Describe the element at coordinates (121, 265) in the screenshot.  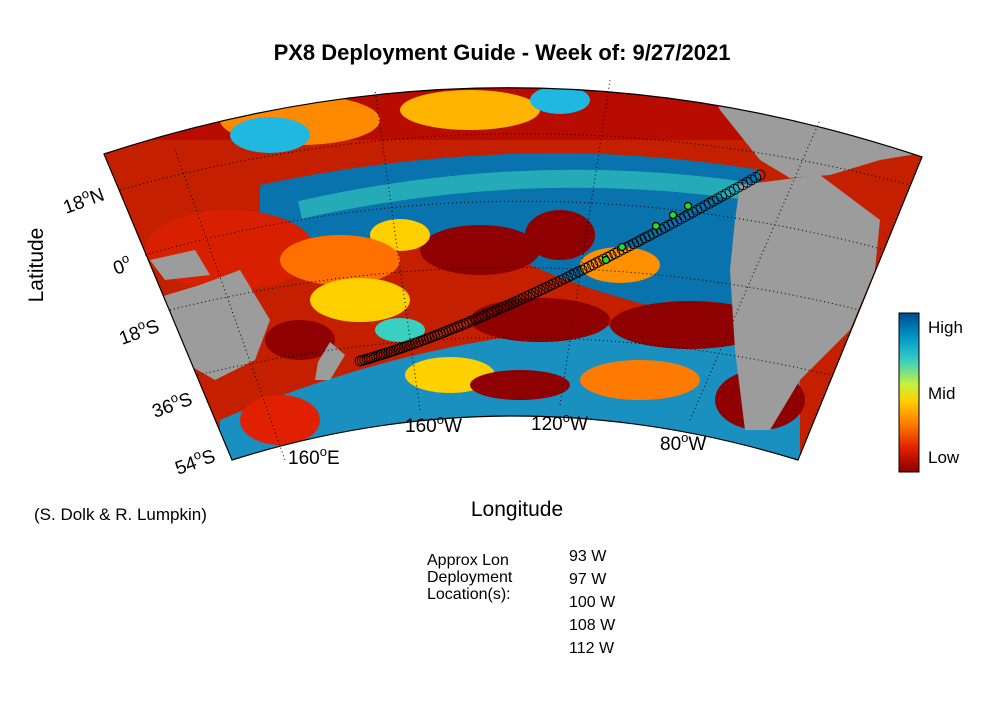
I see `lat-tick-0: 0o` at that location.